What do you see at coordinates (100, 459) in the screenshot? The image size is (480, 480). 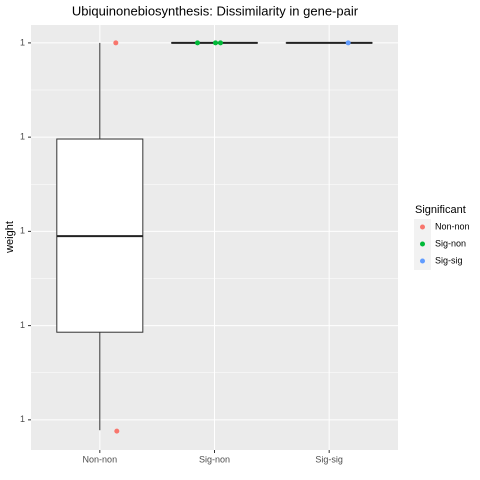 I see `x-tick-label: Non-non` at bounding box center [100, 459].